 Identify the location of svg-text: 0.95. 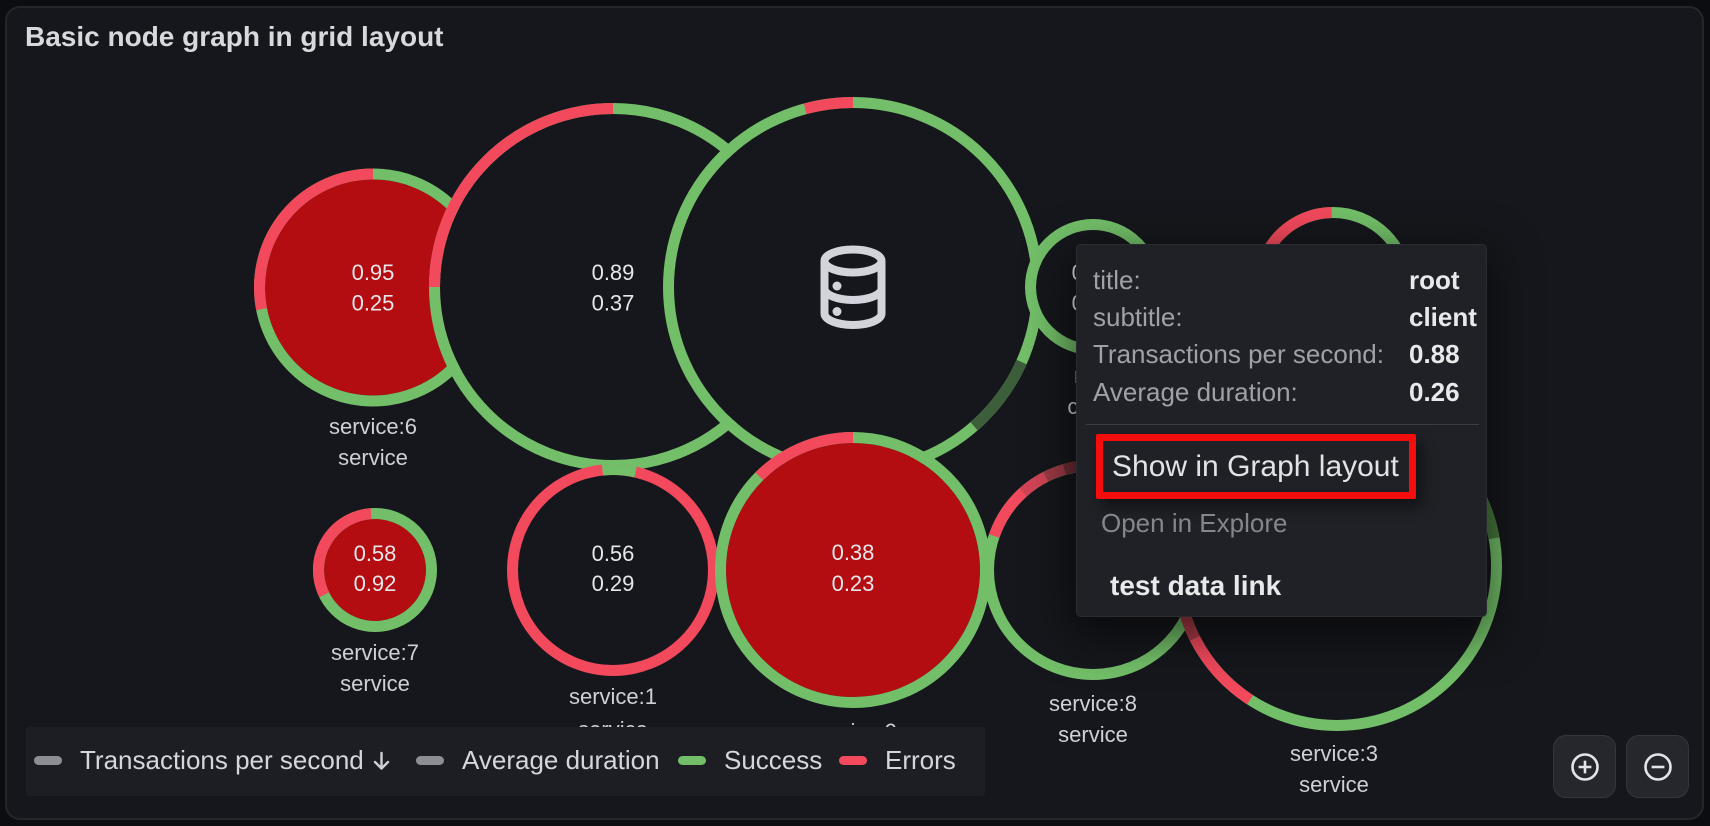
(373, 272).